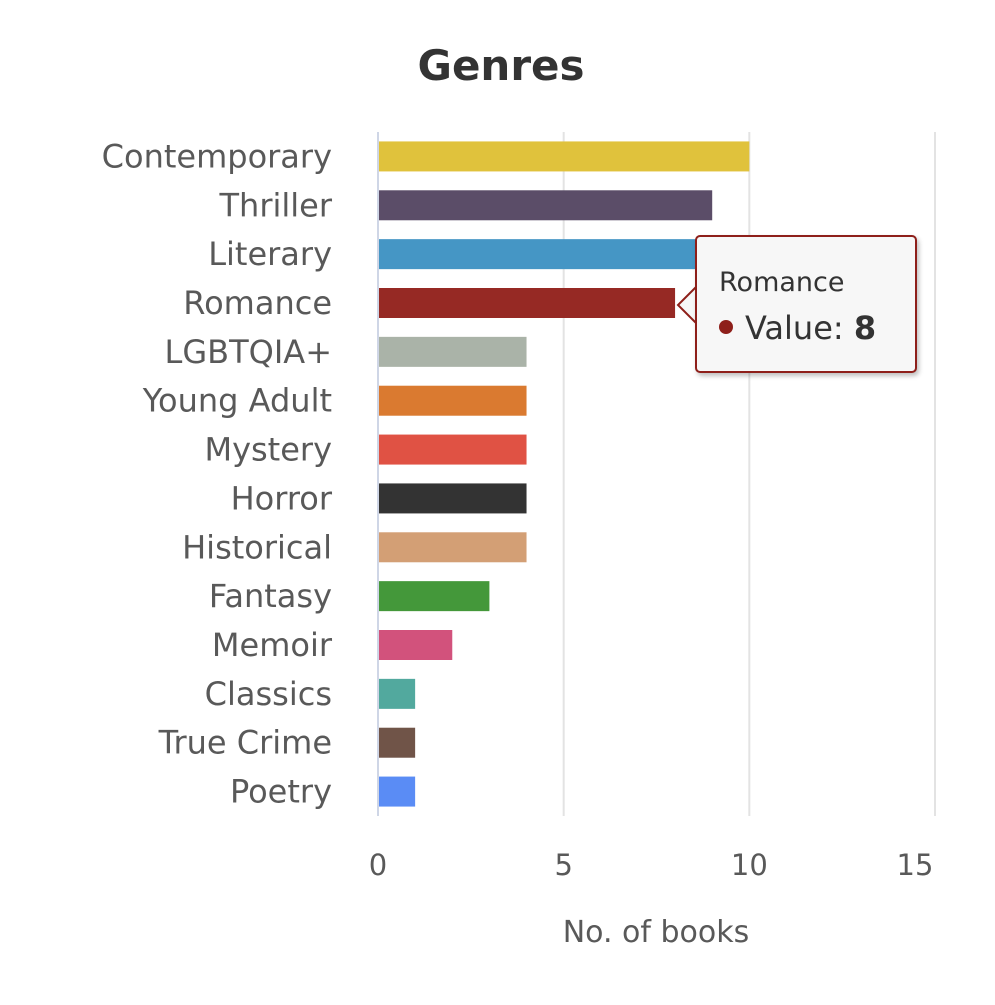 The height and width of the screenshot is (1005, 995). I want to click on x-axis-title: No. of books, so click(656, 932).